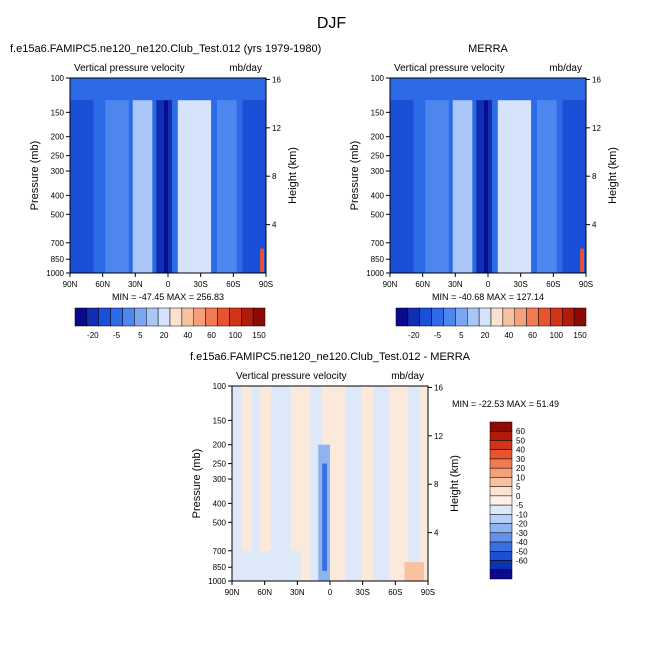  Describe the element at coordinates (378, 137) in the screenshot. I see `y-tick-label: 200` at that location.